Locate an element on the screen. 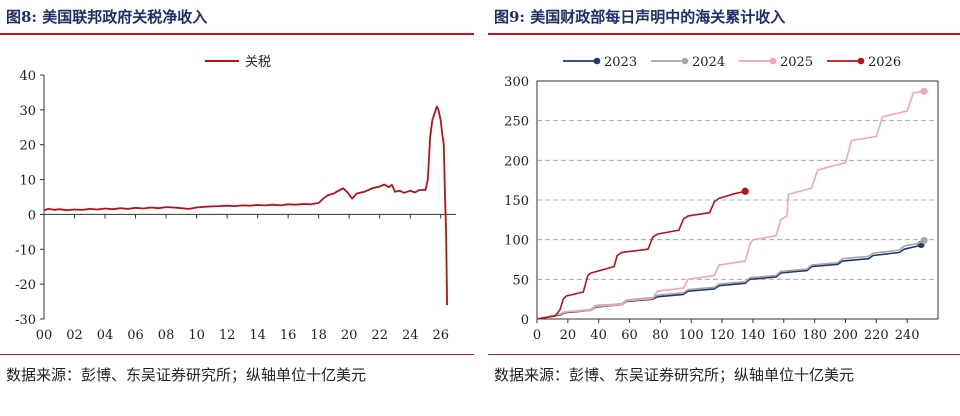  legend-label-tariff: 关税 is located at coordinates (258, 62).